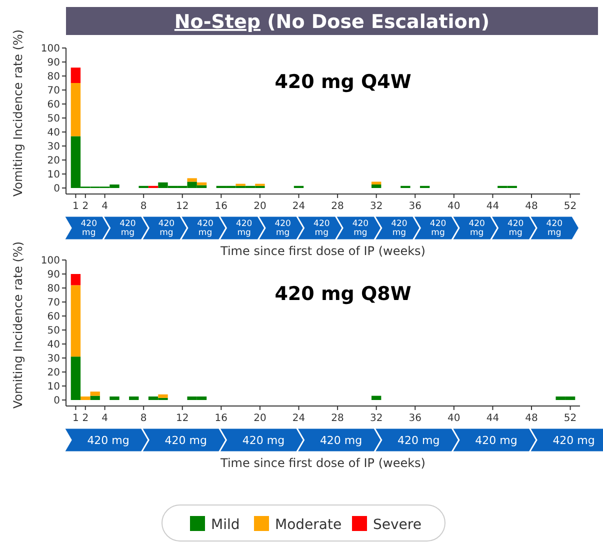 Image resolution: width=603 pixels, height=542 pixels. I want to click on chart-title: No-Step (No Dose Escalation), so click(332, 22).